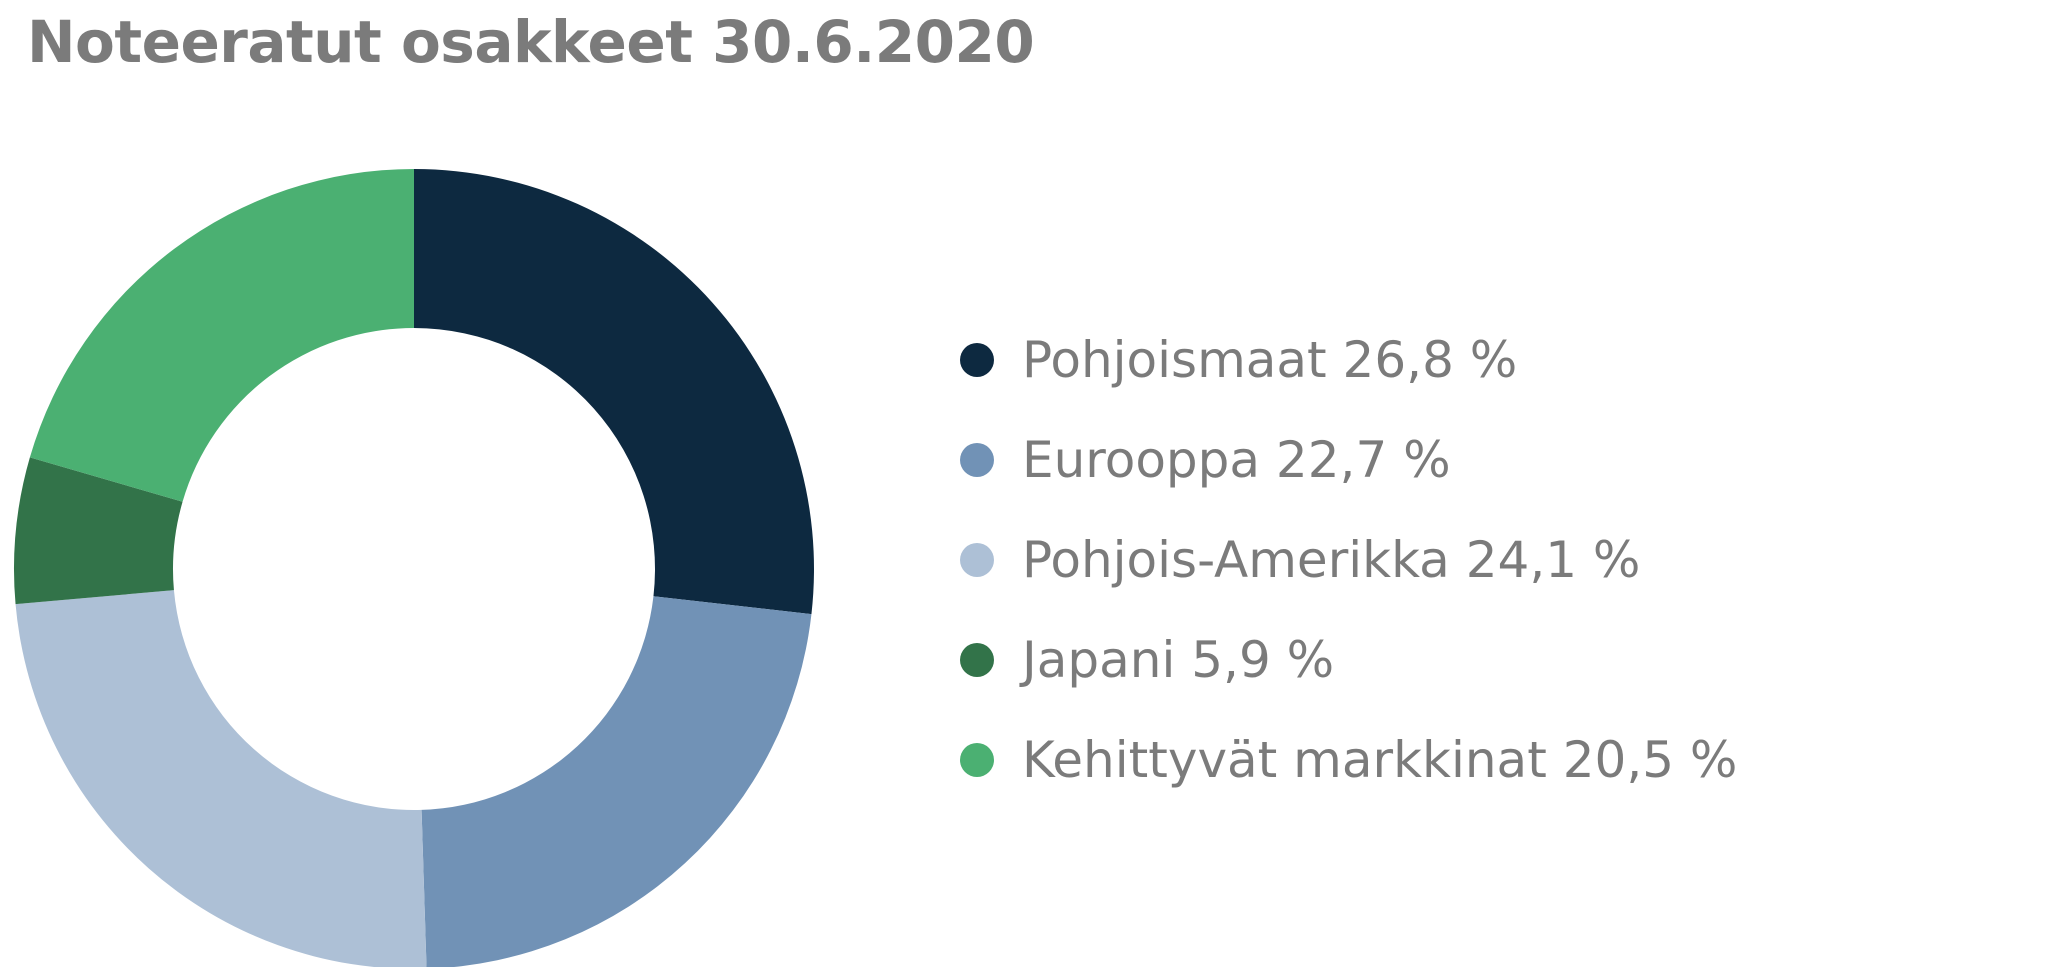 This screenshot has height=967, width=2060. What do you see at coordinates (1270, 360) in the screenshot?
I see `legend-label-1: Pohjoismaat 26,8 %` at bounding box center [1270, 360].